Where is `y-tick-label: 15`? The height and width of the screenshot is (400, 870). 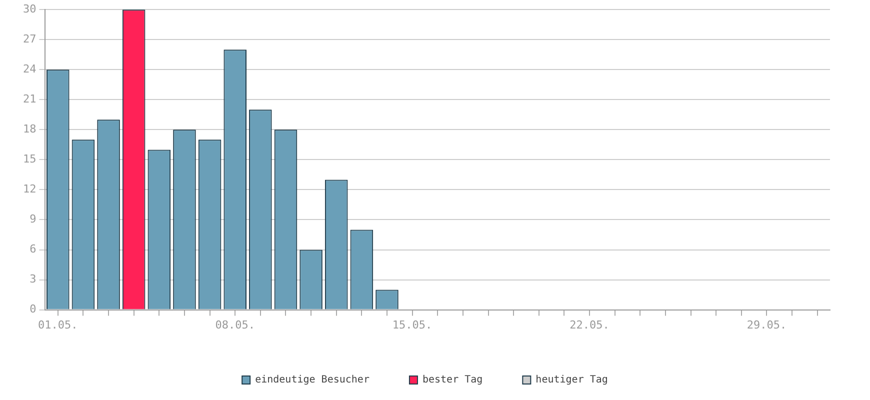 y-tick-label: 15 is located at coordinates (29, 159).